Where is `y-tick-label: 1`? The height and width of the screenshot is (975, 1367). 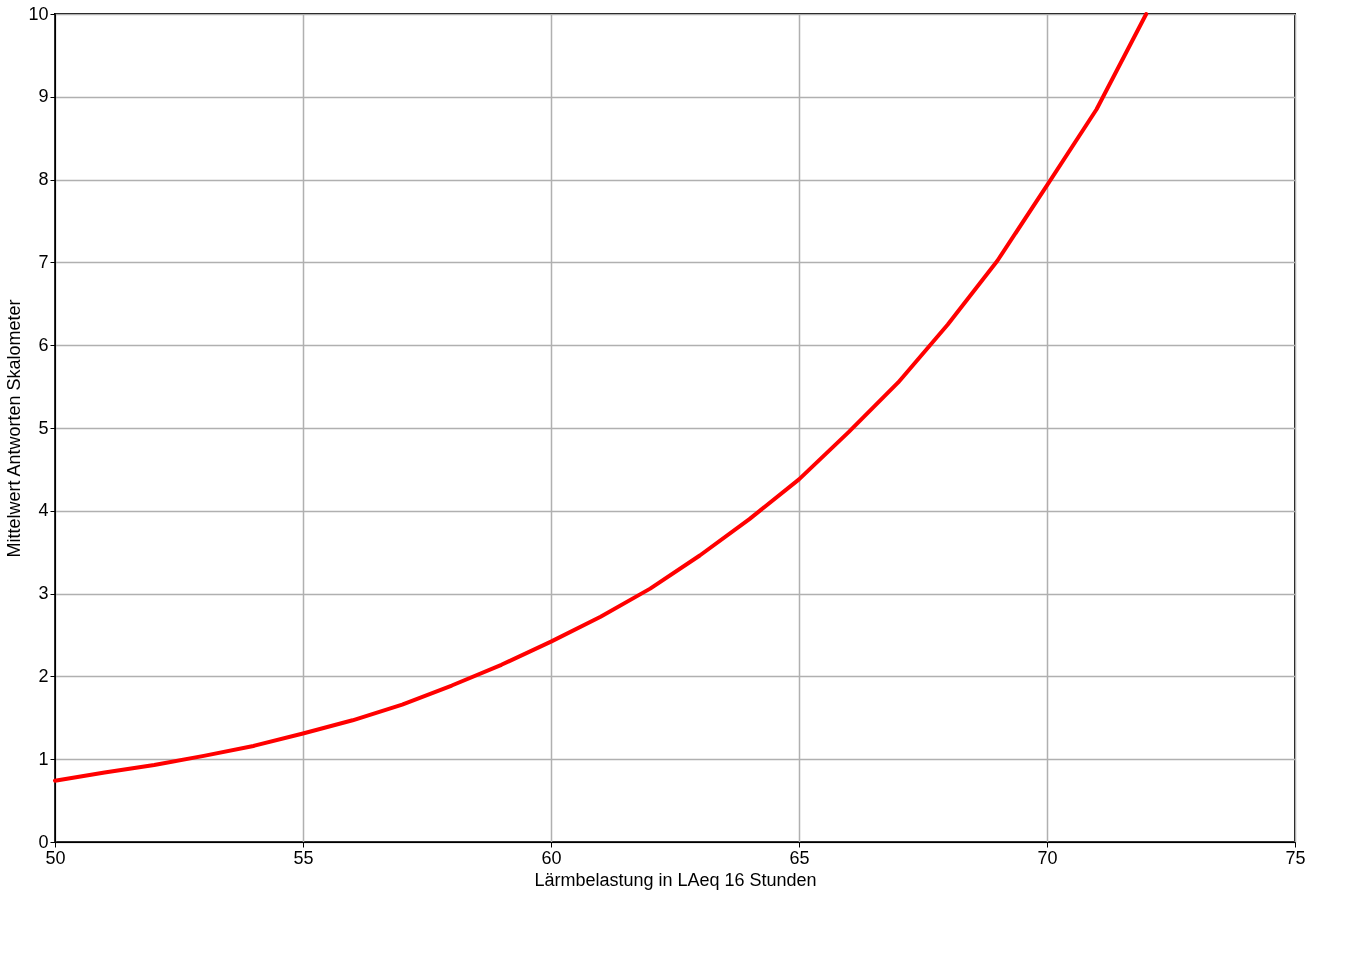
y-tick-label: 1 is located at coordinates (43, 758).